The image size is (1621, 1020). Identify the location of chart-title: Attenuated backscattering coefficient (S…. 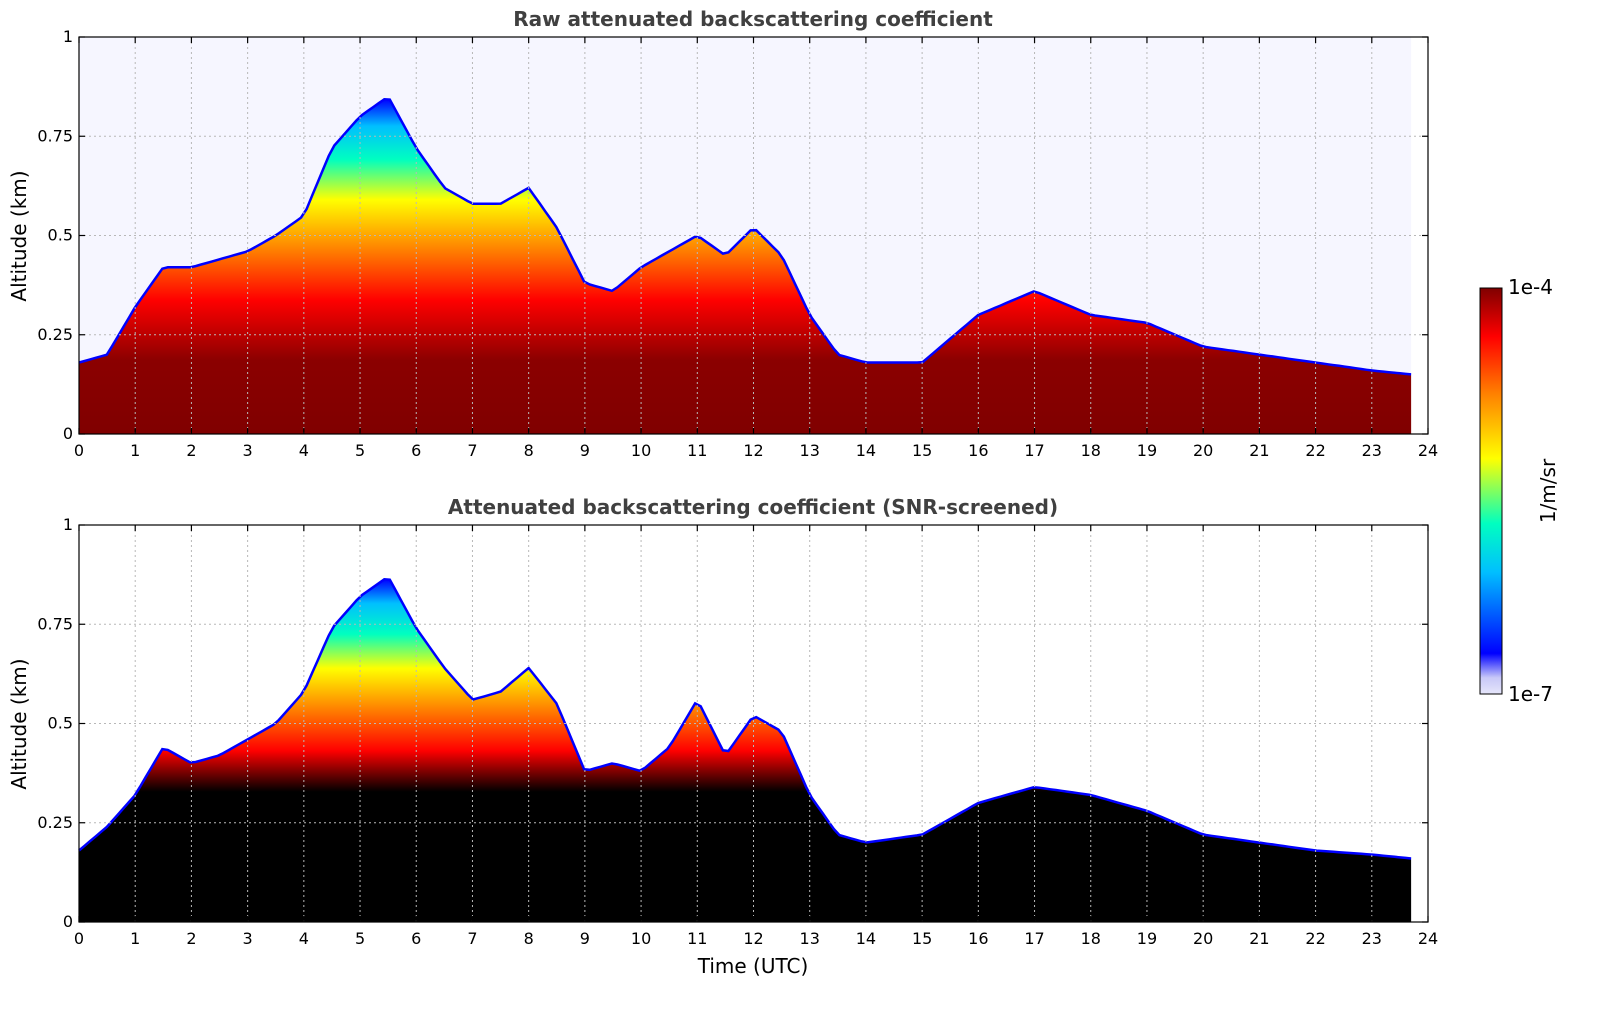
(753, 507).